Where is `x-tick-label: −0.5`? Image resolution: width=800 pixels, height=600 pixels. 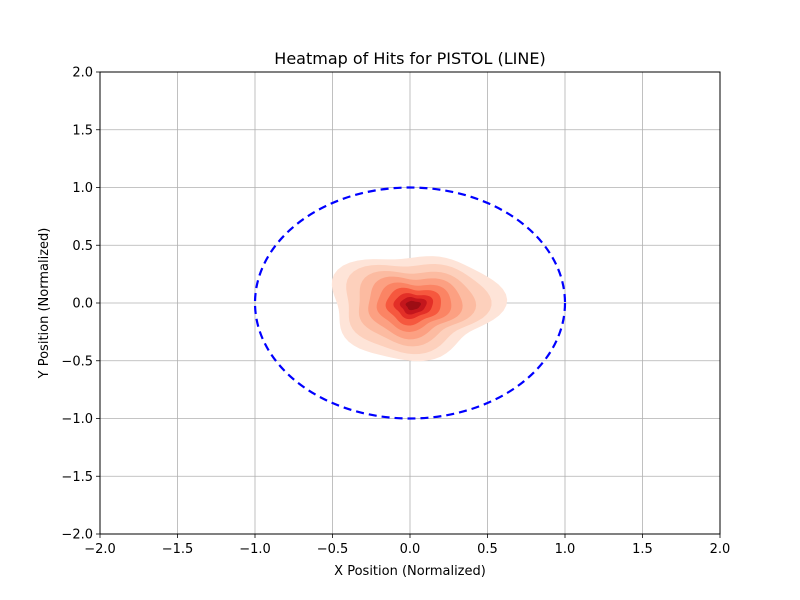 x-tick-label: −0.5 is located at coordinates (333, 549).